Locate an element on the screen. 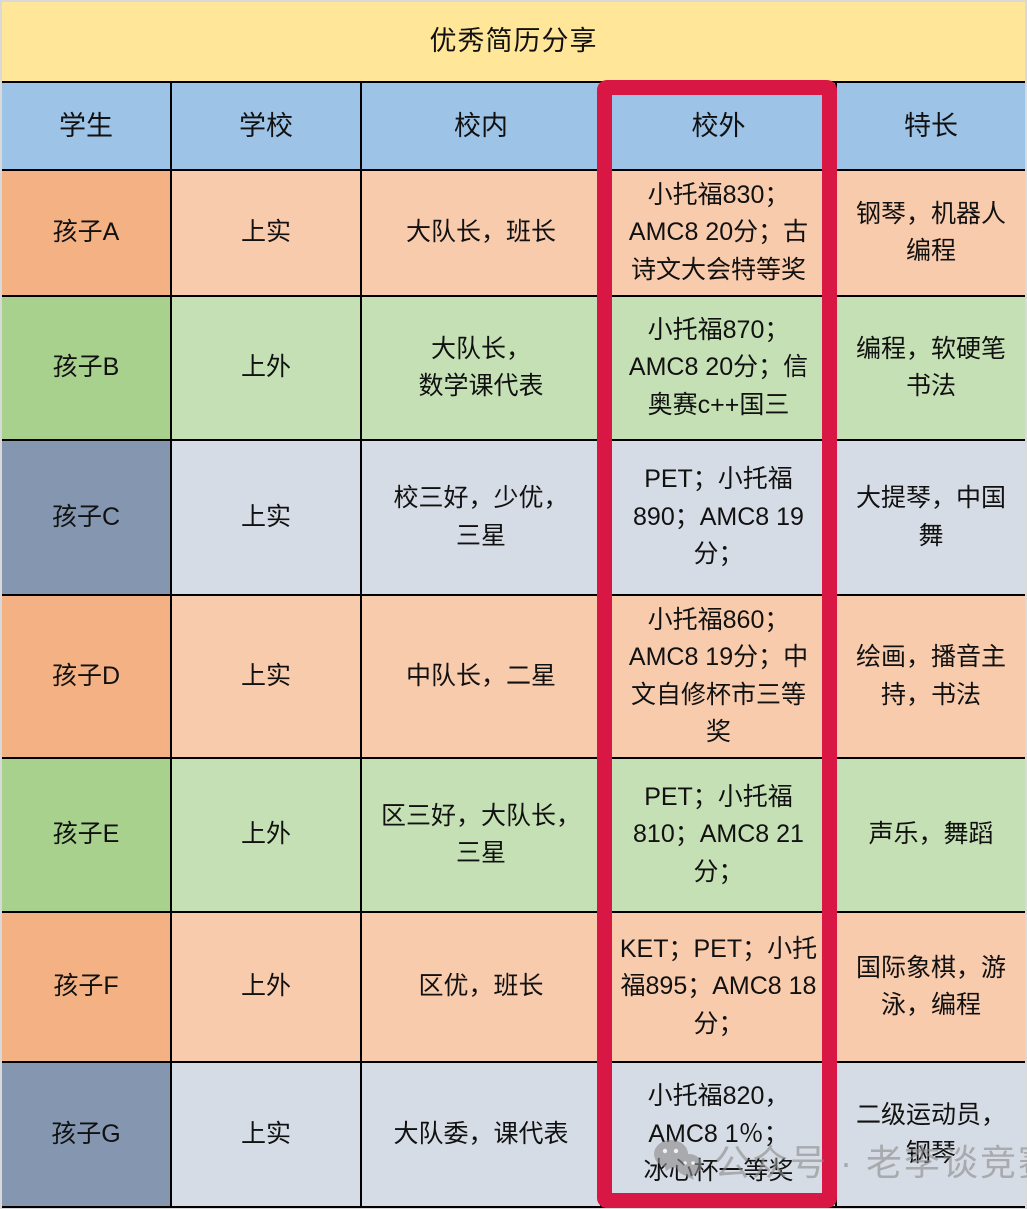 The image size is (1027, 1209). student-cell: 孩子G is located at coordinates (87, 1134).